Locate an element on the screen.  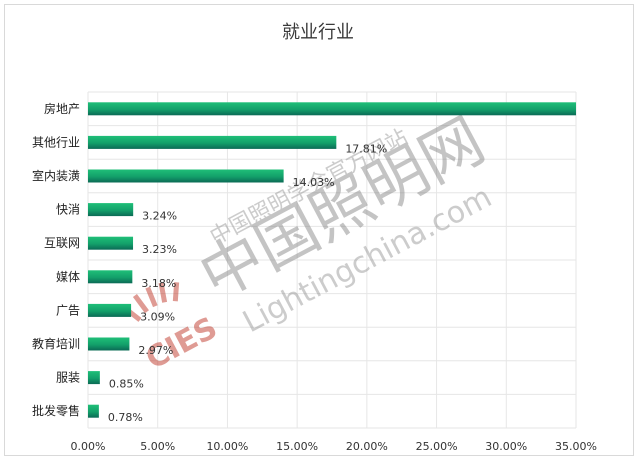
x-tick-label: 5.00% is located at coordinates (157, 446).